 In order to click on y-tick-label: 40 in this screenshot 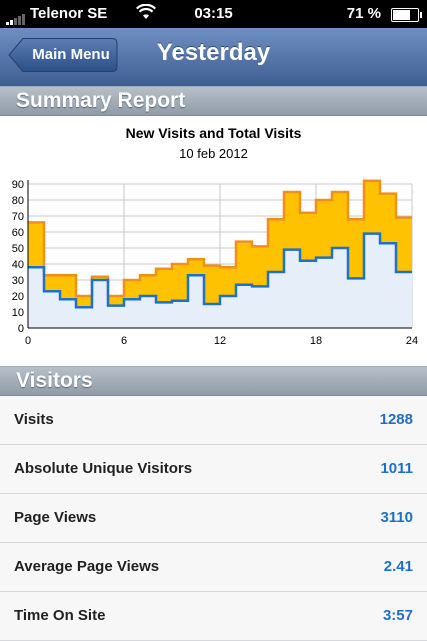, I will do `click(18, 265)`.